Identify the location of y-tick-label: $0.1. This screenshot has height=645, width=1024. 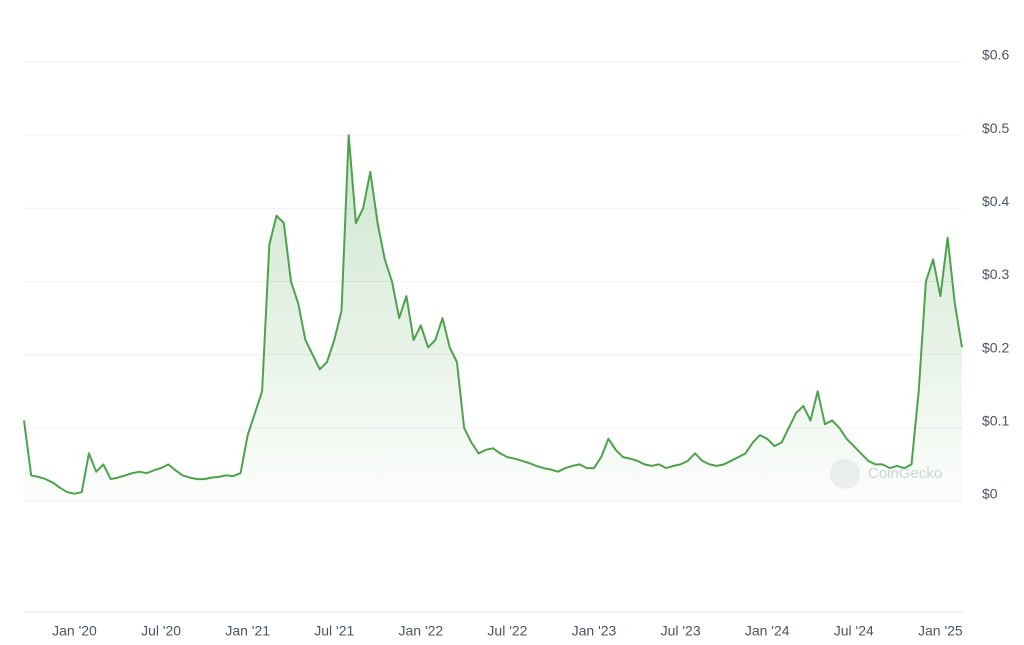
(995, 421).